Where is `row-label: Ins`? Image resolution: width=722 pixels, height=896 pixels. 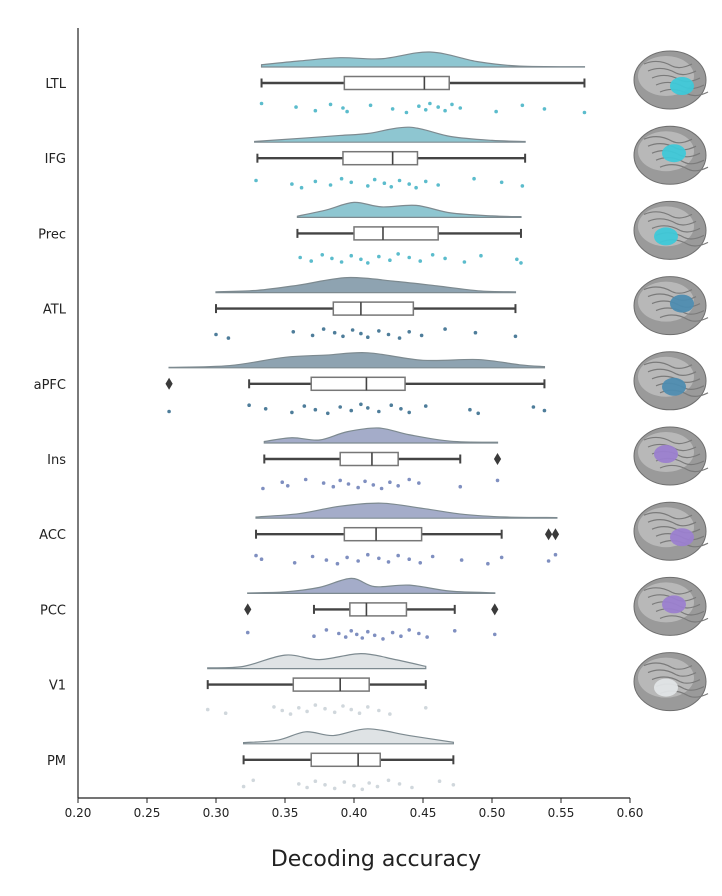
row-label: Ins is located at coordinates (56, 460).